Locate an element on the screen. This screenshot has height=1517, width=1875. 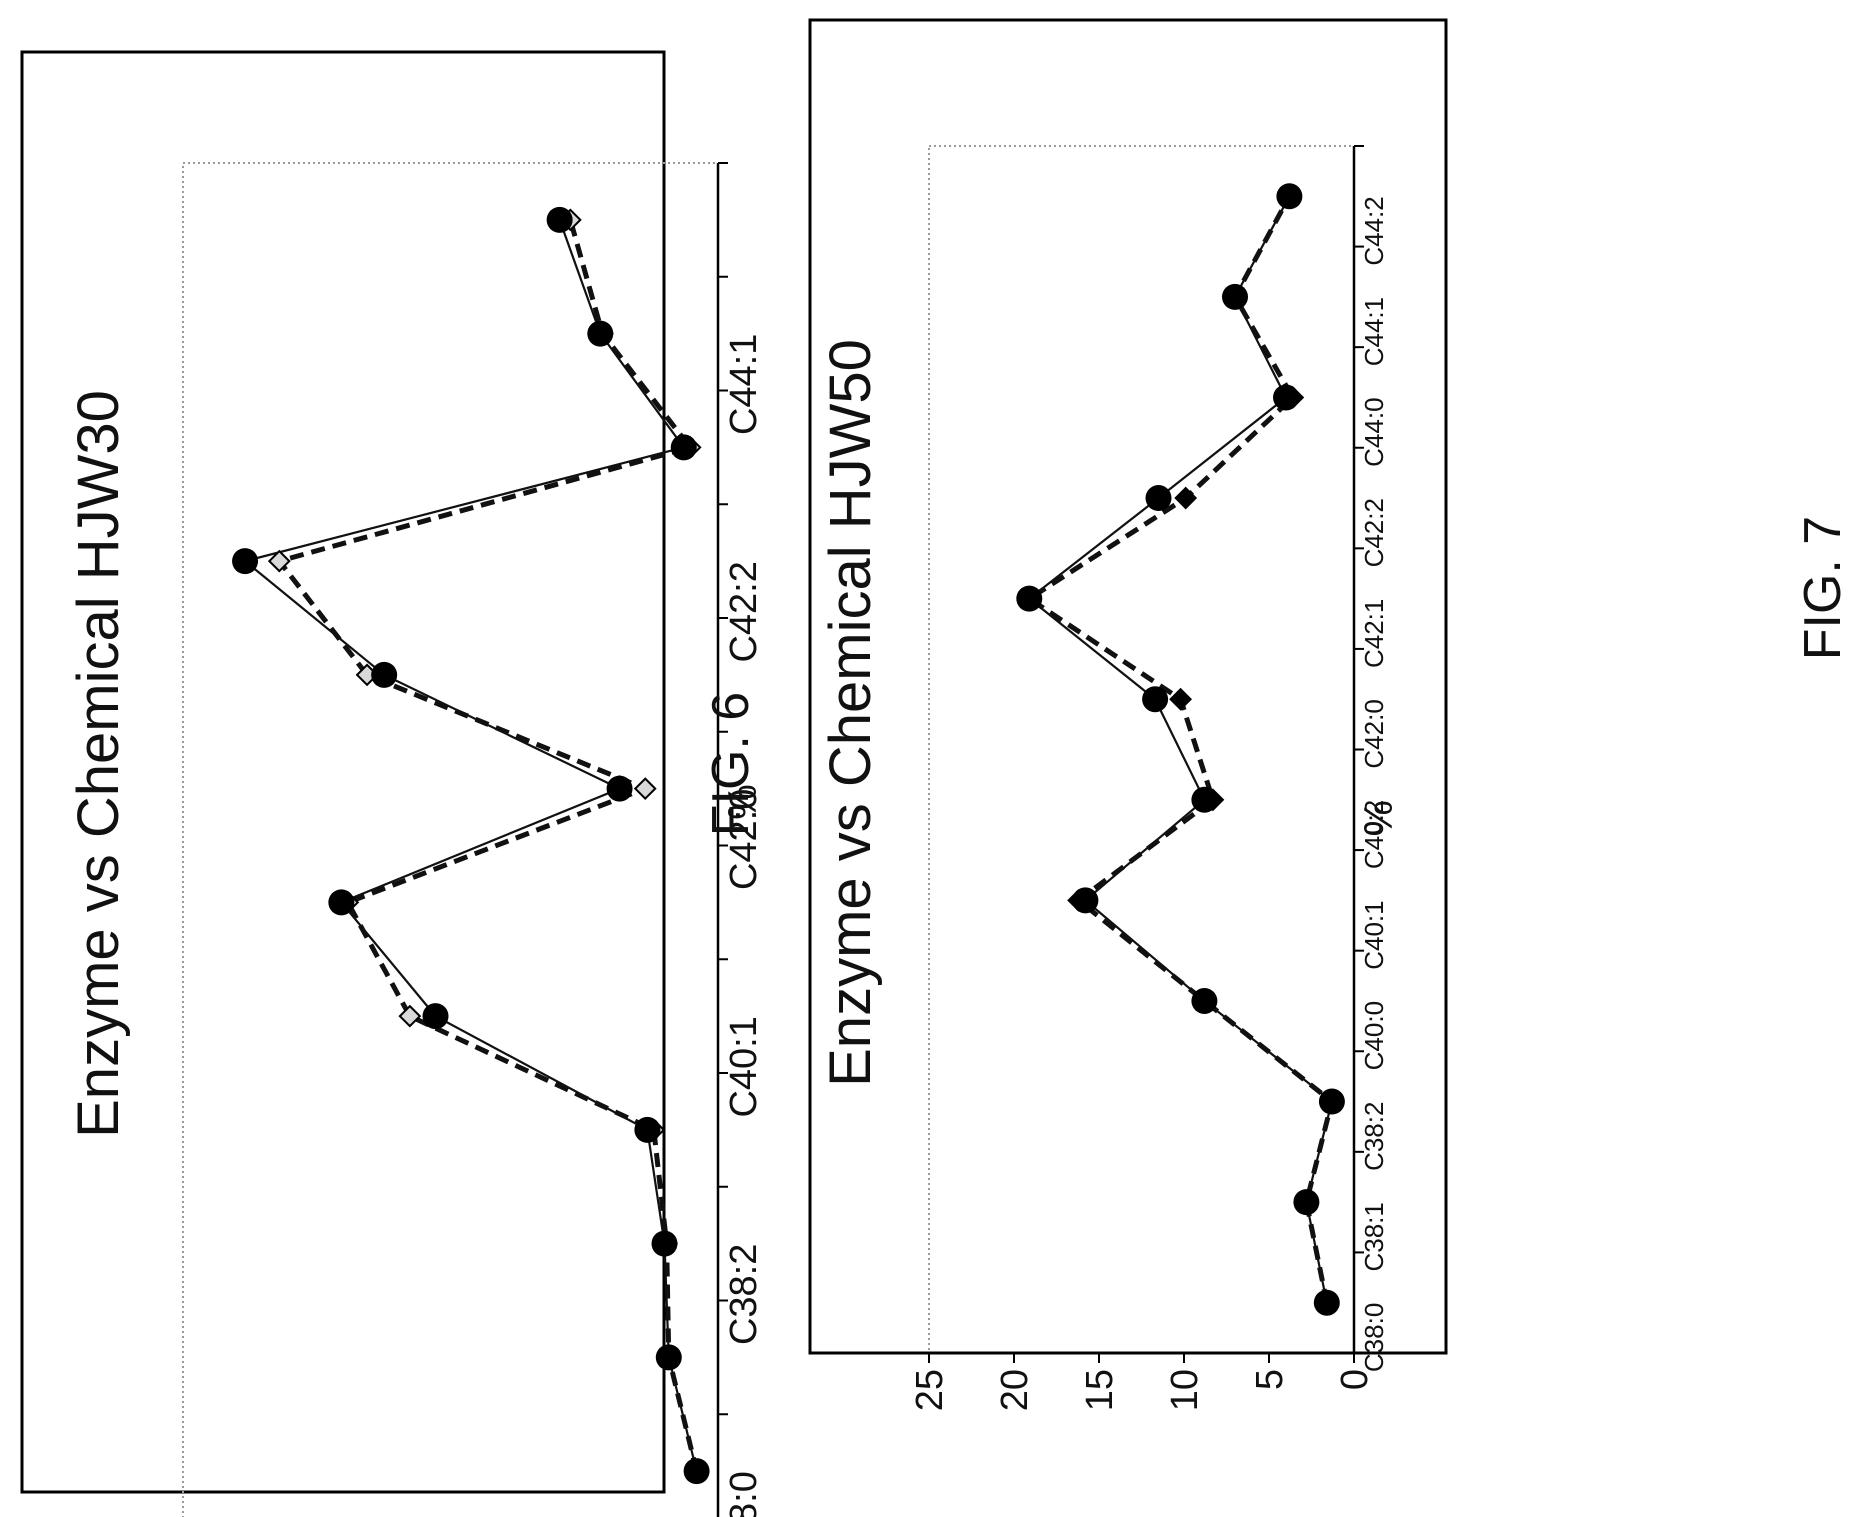
x-tick-label: C44:0 is located at coordinates (1374, 431).